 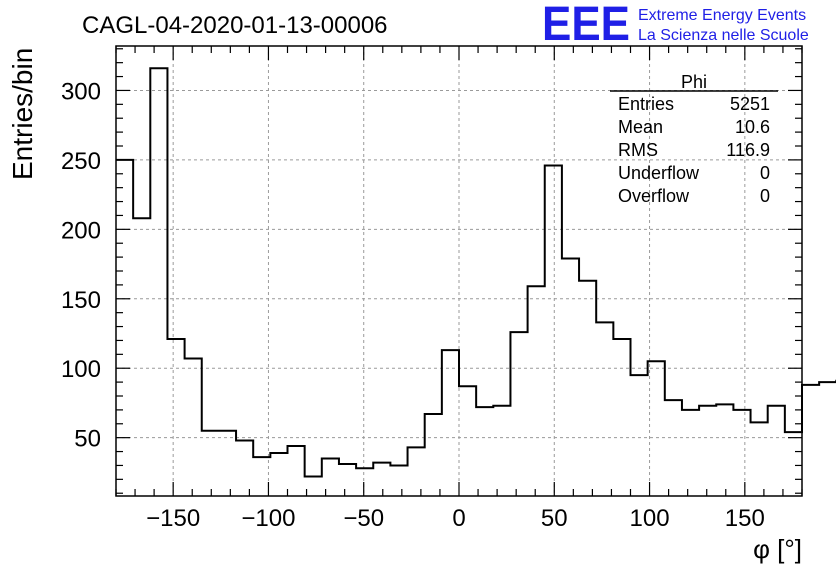 I want to click on x-tick-label: −50, so click(x=363, y=518).